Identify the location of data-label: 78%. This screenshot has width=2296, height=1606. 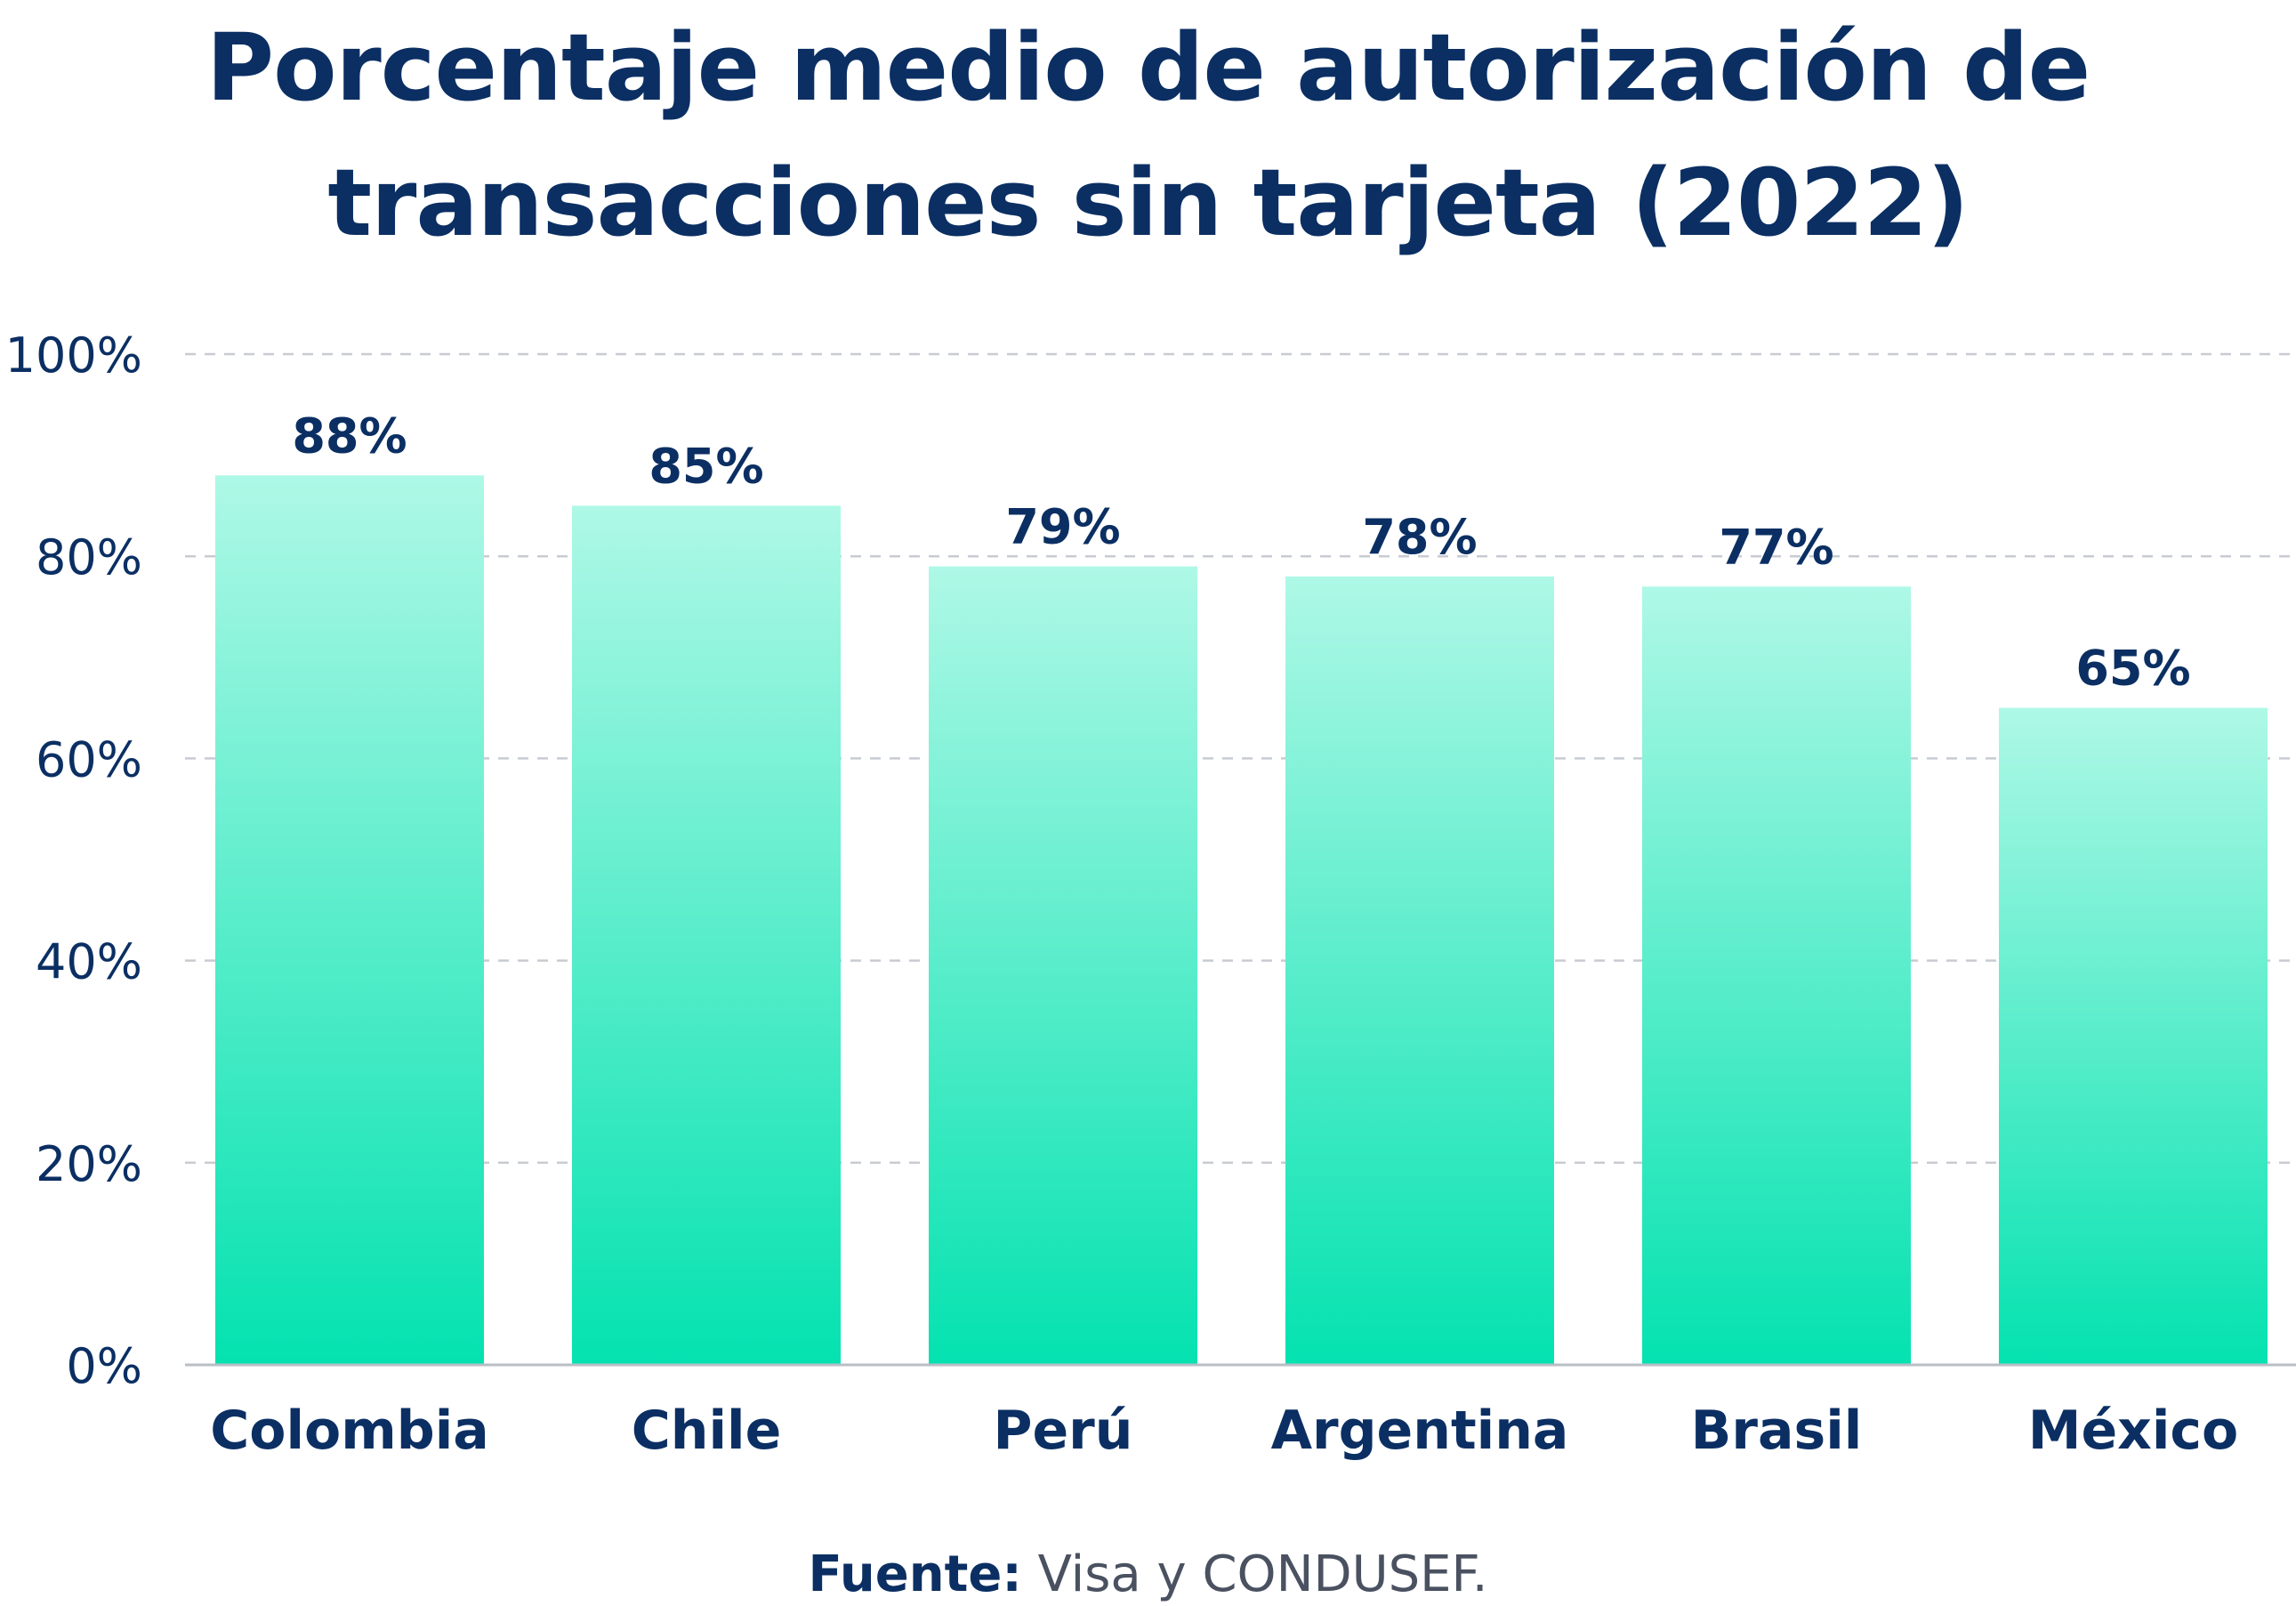
(1419, 537).